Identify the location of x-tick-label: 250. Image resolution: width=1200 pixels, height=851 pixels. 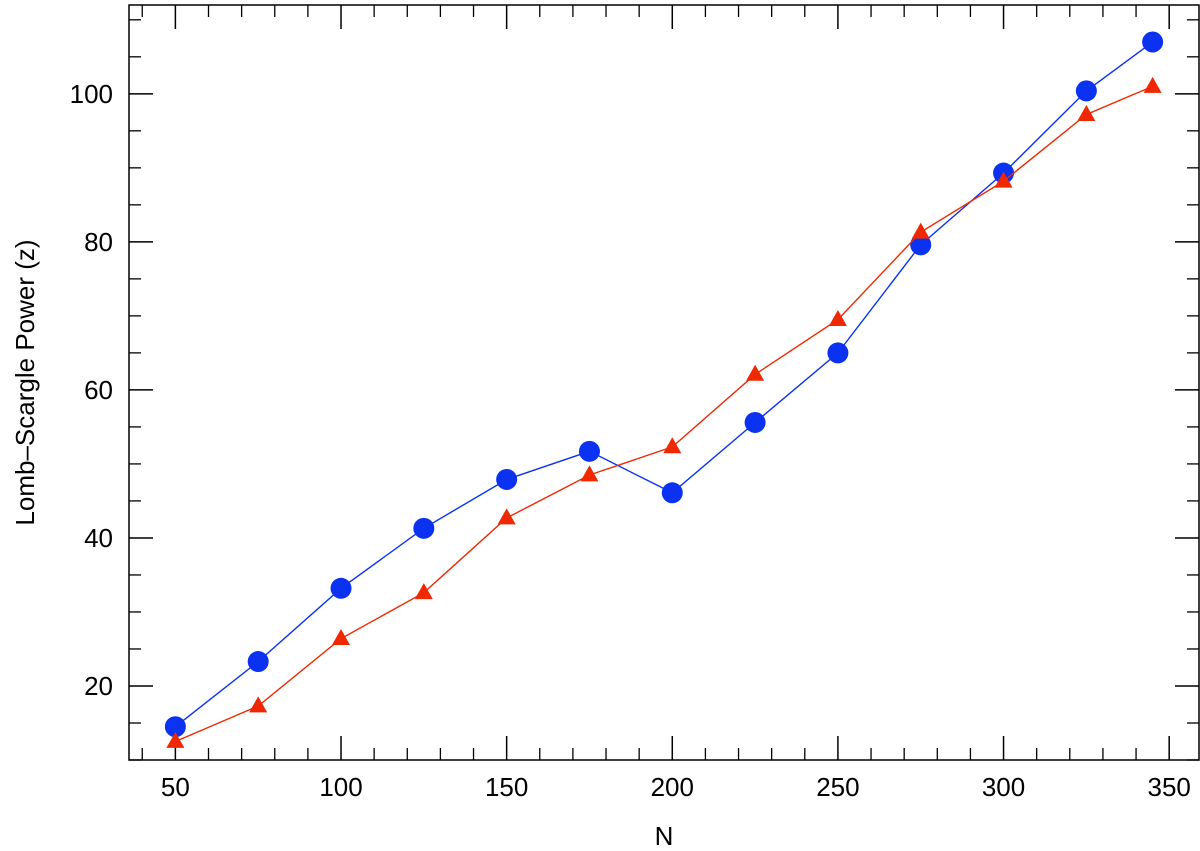
(837, 787).